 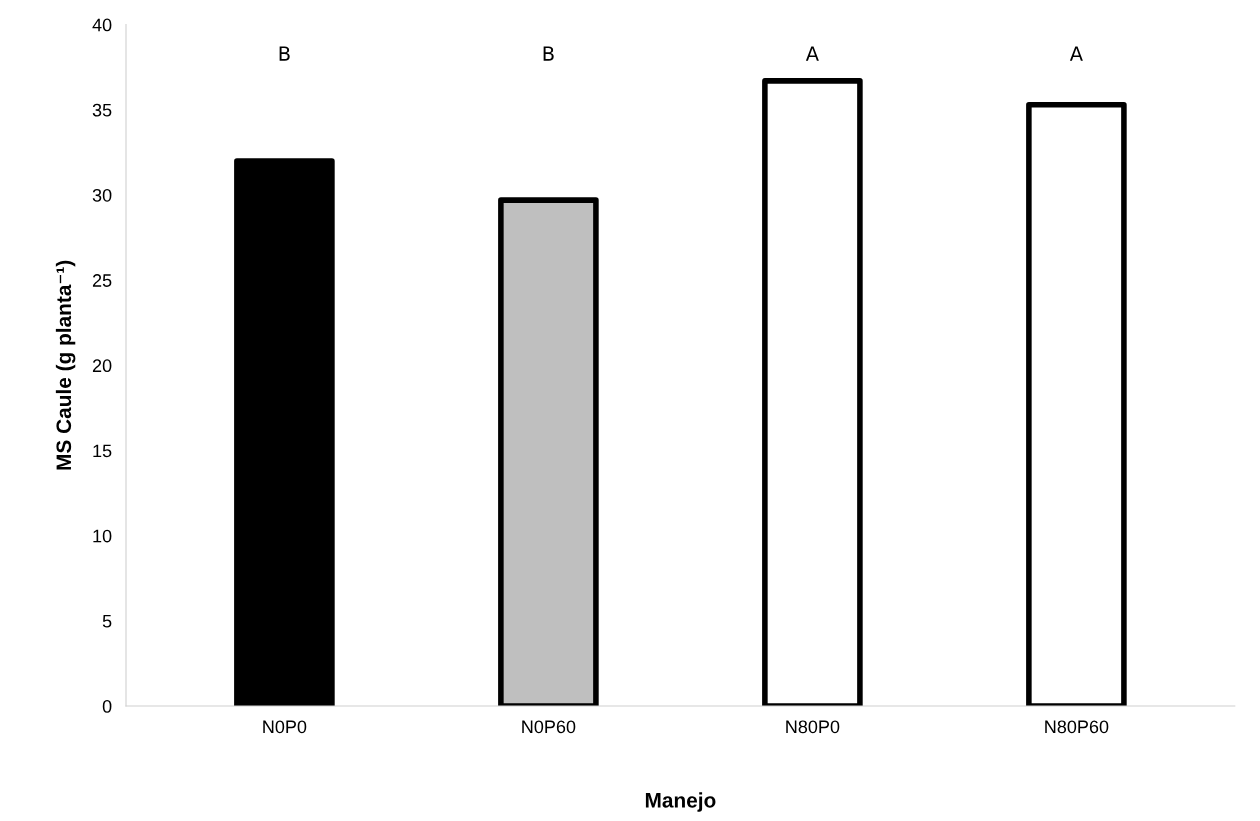 What do you see at coordinates (102, 110) in the screenshot?
I see `y-tick-label: 35` at bounding box center [102, 110].